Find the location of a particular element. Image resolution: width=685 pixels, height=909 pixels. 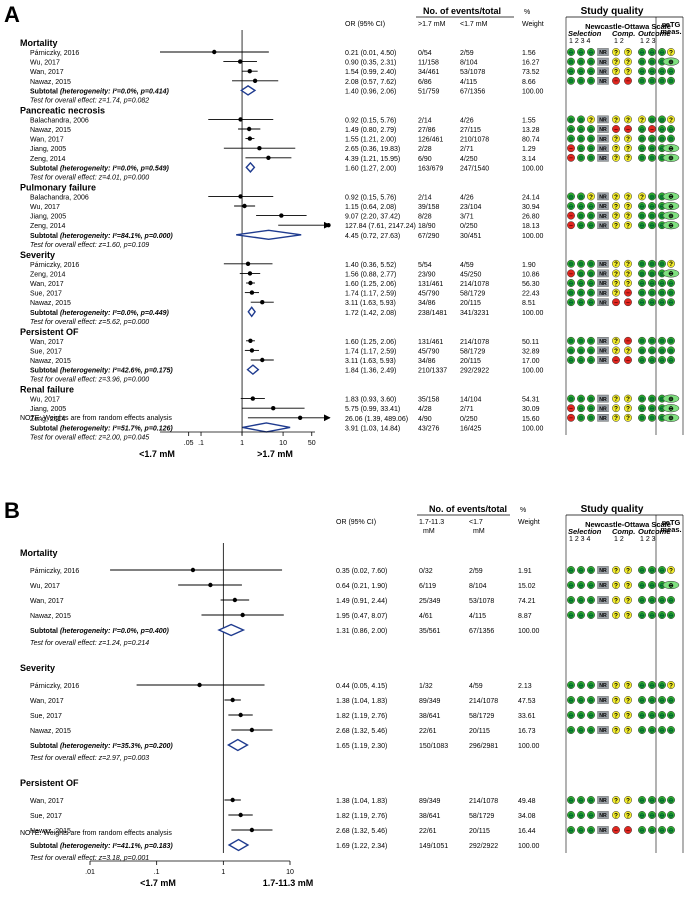

or-ci-value: 1.82 (1.19, 2.76) is located at coordinates (361, 816).